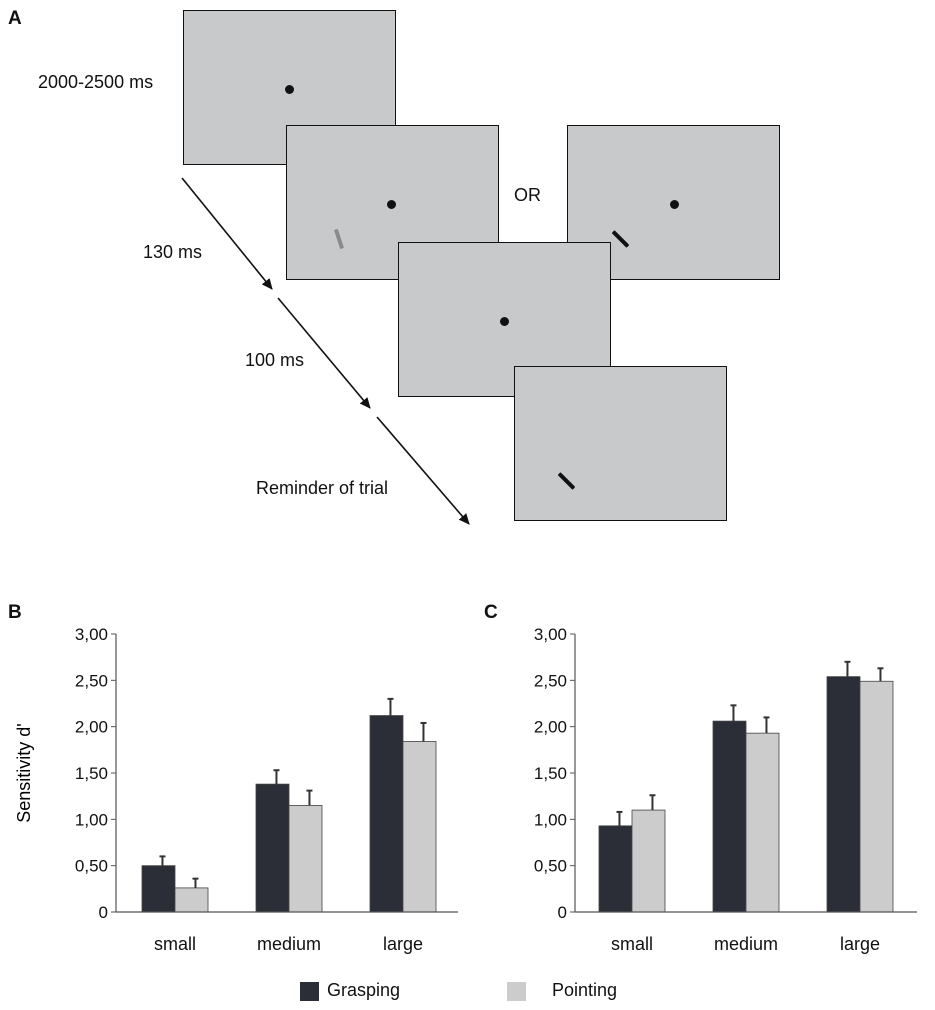 This screenshot has width=935, height=1010. I want to click on legend-swatch-pointing, so click(516, 991).